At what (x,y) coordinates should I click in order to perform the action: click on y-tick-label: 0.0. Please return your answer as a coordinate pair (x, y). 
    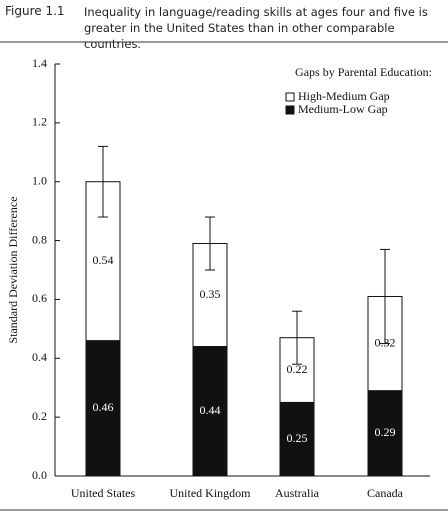
    Looking at the image, I should click on (39, 475).